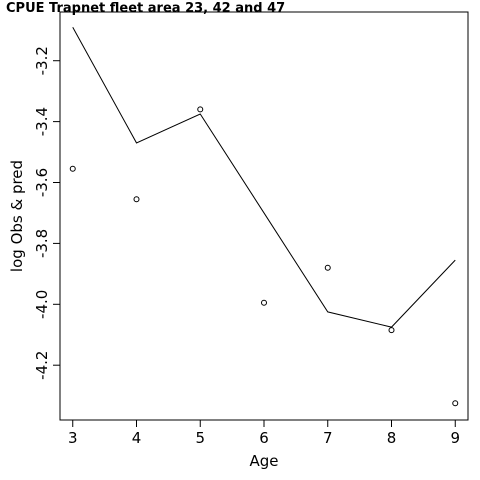 Image resolution: width=480 pixels, height=480 pixels. What do you see at coordinates (137, 438) in the screenshot?
I see `x-tick-label: 4` at bounding box center [137, 438].